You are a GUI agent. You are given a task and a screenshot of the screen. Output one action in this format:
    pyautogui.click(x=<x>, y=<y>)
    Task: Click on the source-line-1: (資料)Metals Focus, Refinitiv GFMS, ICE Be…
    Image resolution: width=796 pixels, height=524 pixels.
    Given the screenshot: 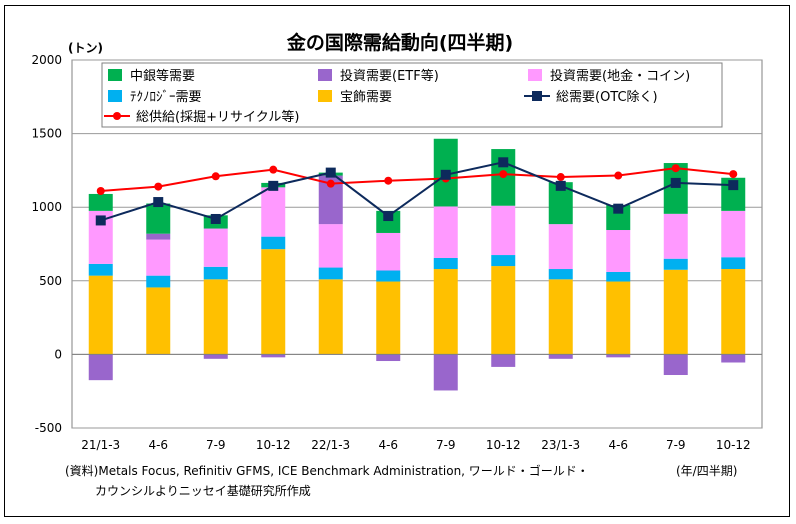 What is the action you would take?
    pyautogui.click(x=327, y=471)
    